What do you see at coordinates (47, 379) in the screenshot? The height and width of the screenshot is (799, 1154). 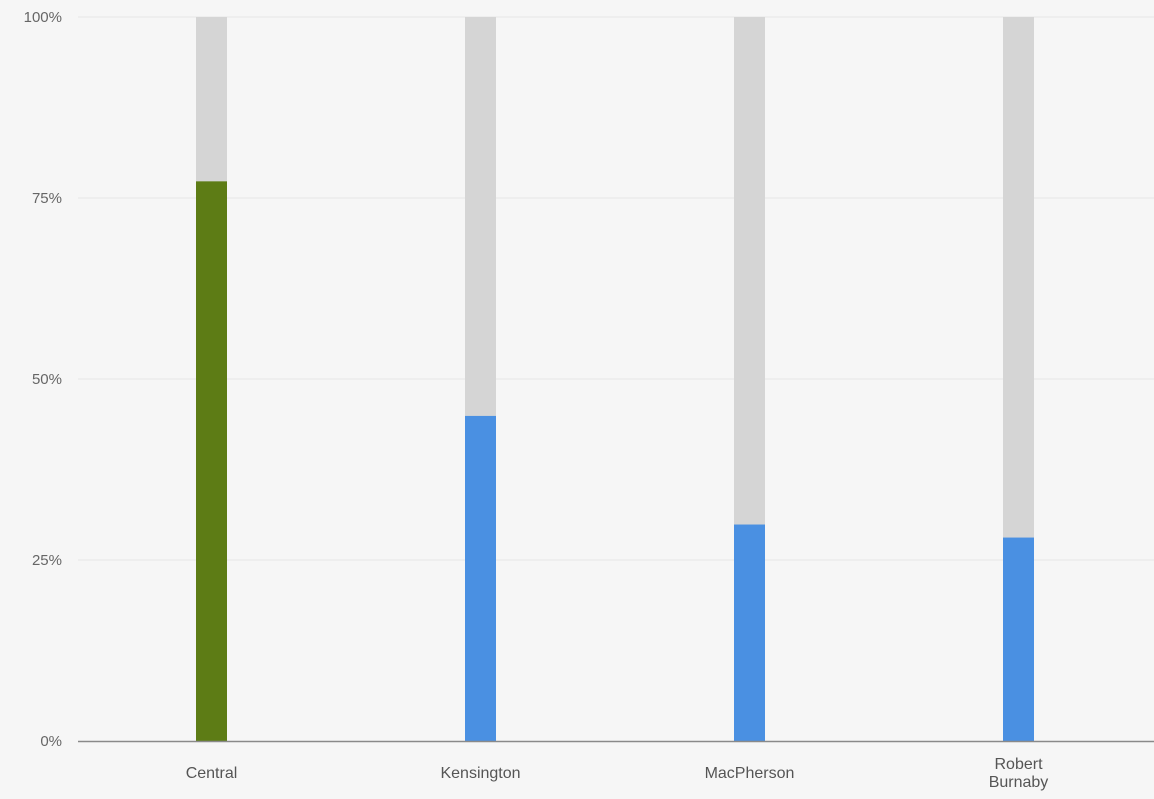 I see `y-tick-label: 50%` at bounding box center [47, 379].